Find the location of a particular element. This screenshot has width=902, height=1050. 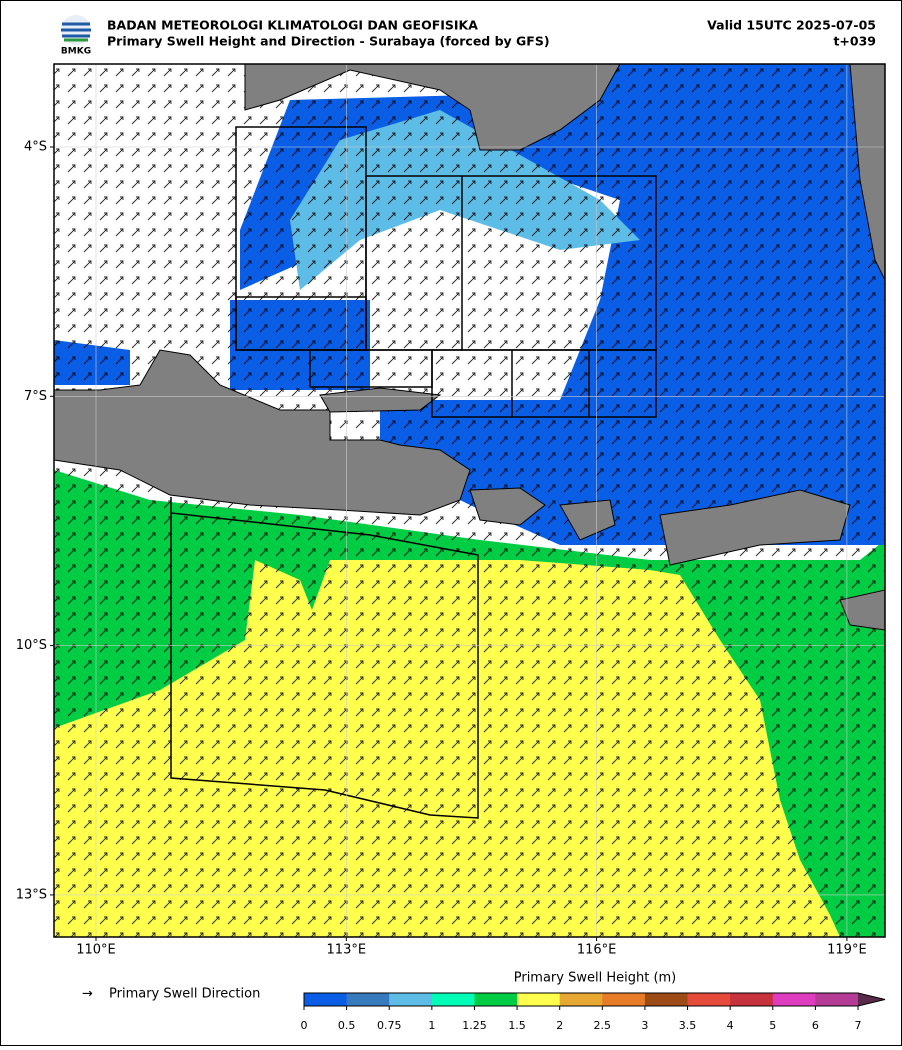

colorbar-tick-label: 2 is located at coordinates (559, 1025).